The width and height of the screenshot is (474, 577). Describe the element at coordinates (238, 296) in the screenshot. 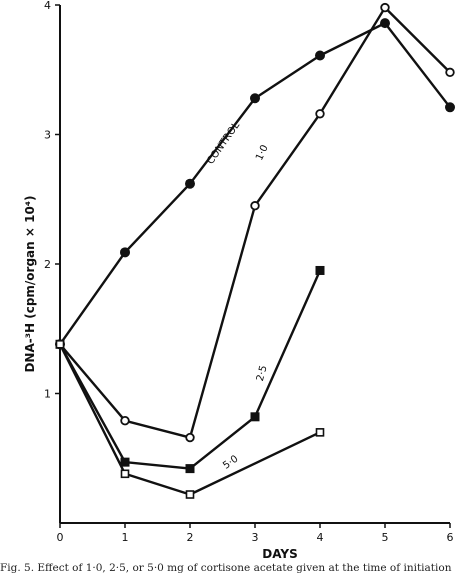

I see `series-labels: CONTROL 1·0 2·5 5·0` at that location.